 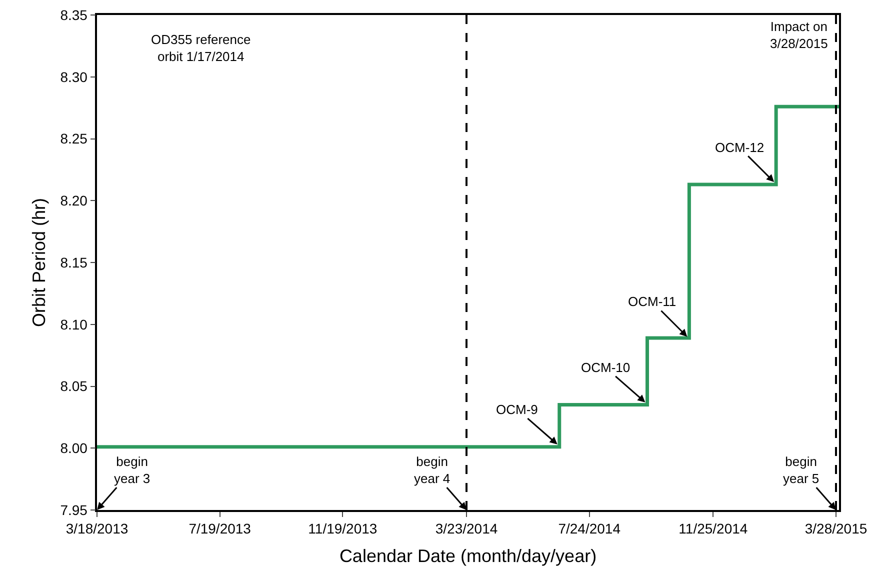 What do you see at coordinates (132, 470) in the screenshot?
I see `annotation: begin year 3` at bounding box center [132, 470].